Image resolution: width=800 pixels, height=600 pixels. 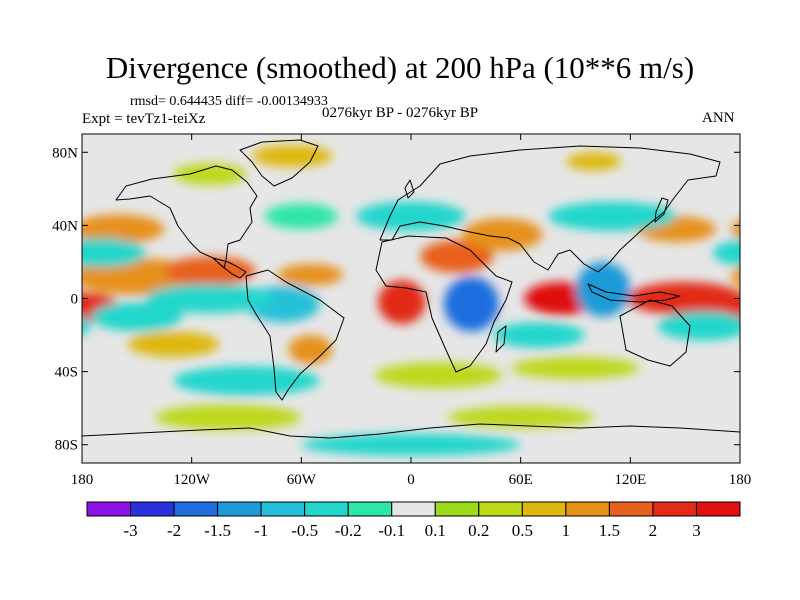 I want to click on time-period-label: 0276kyr BP - 0276kyr BP, so click(x=400, y=113).